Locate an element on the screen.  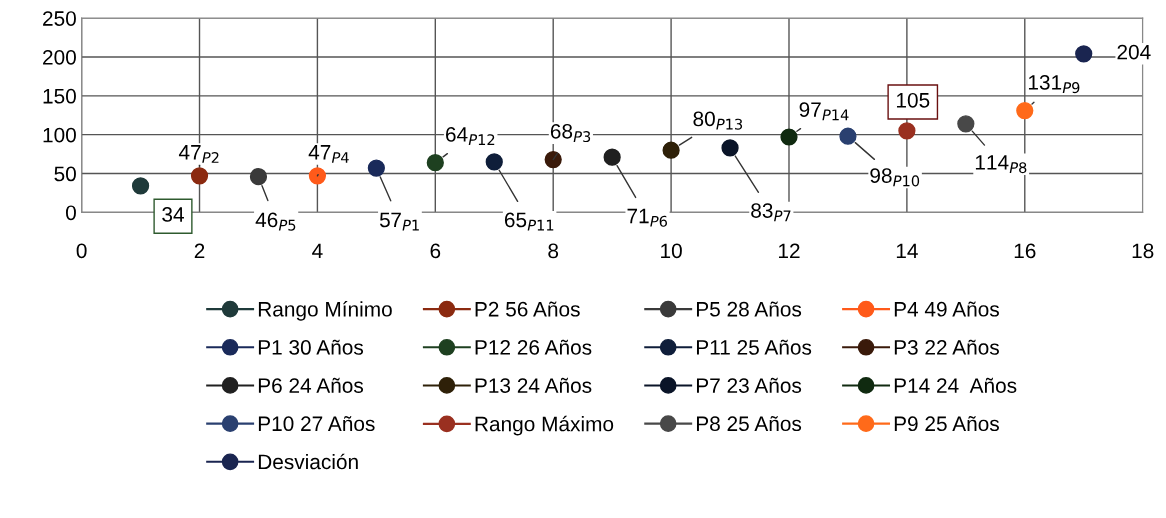
legend-label: P1 30 Años is located at coordinates (311, 347).